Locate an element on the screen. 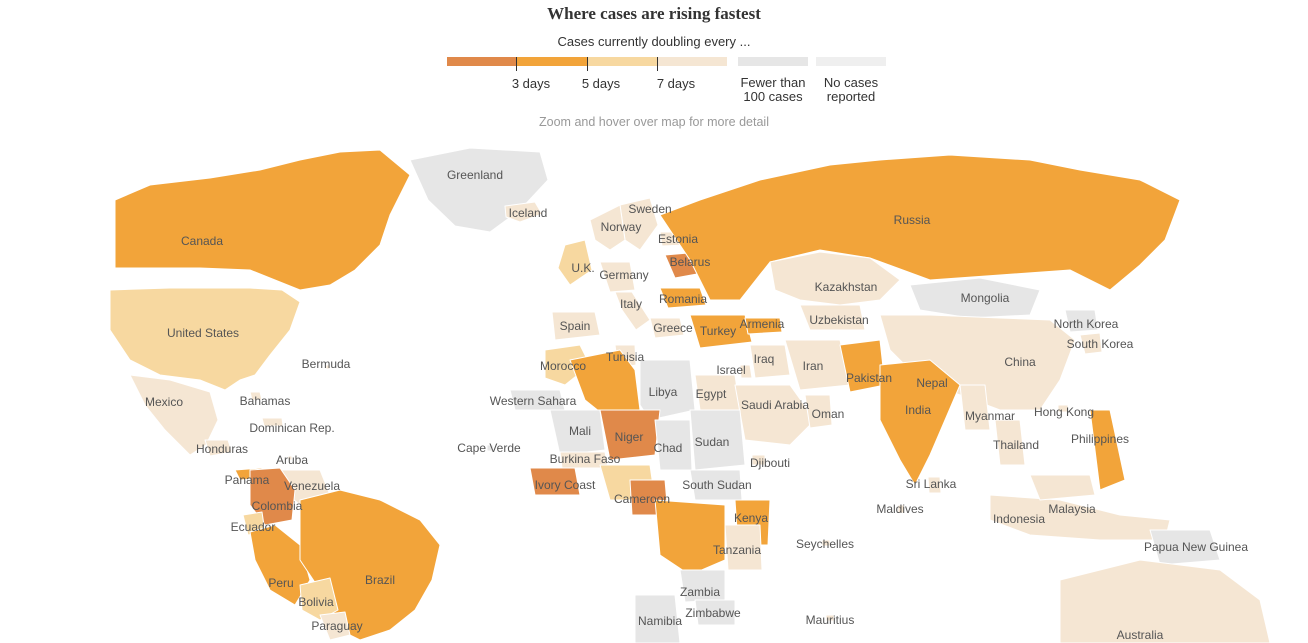 The height and width of the screenshot is (643, 1308). country-ivorycoast is located at coordinates (555, 481).